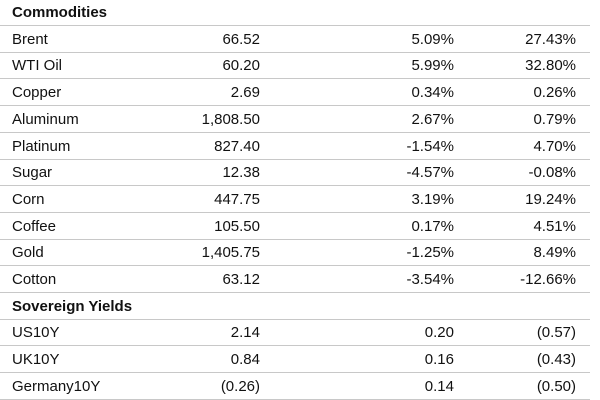 This screenshot has height=400, width=600. What do you see at coordinates (295, 387) in the screenshot?
I see `table-row: Germany10Y (0.26) 0.14 (0.50)` at bounding box center [295, 387].